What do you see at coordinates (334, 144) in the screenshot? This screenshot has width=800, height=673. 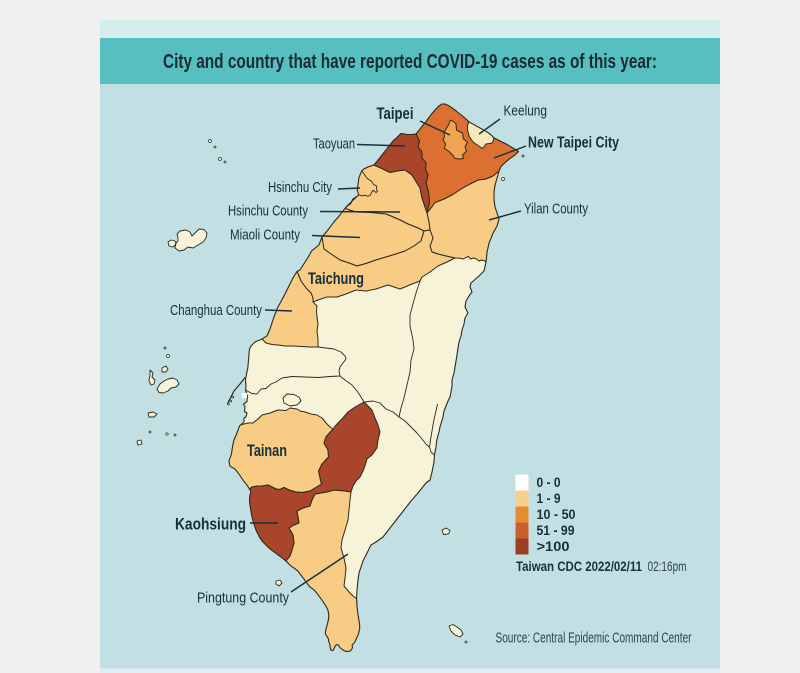 I see `svg-text: Taoyuan` at bounding box center [334, 144].